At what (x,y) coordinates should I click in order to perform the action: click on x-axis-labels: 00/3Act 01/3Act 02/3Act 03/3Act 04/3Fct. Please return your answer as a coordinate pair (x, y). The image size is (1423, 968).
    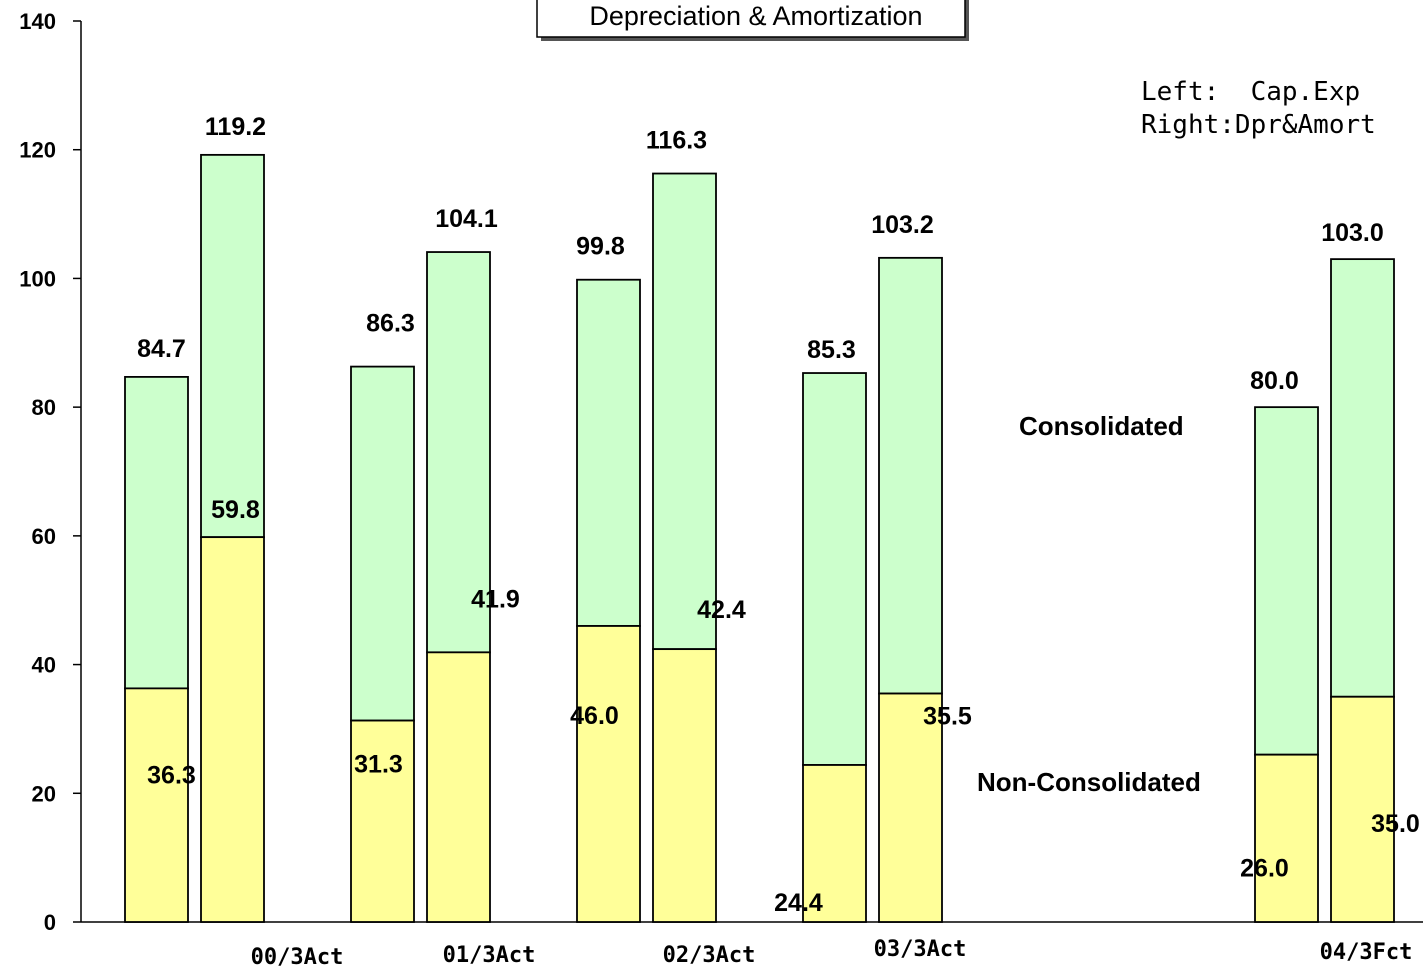
    Looking at the image, I should click on (832, 952).